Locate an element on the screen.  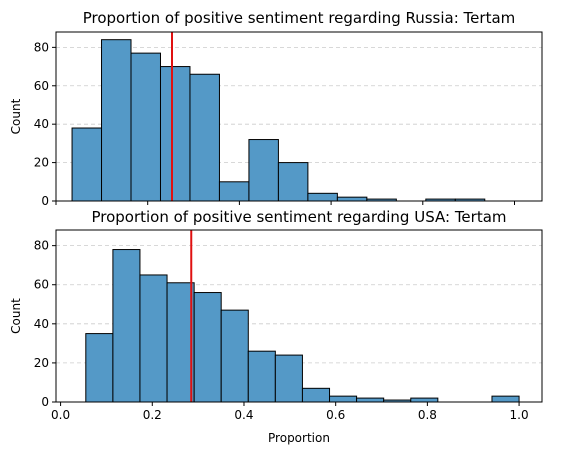
x-tick-label: 0.0 is located at coordinates (60, 415).